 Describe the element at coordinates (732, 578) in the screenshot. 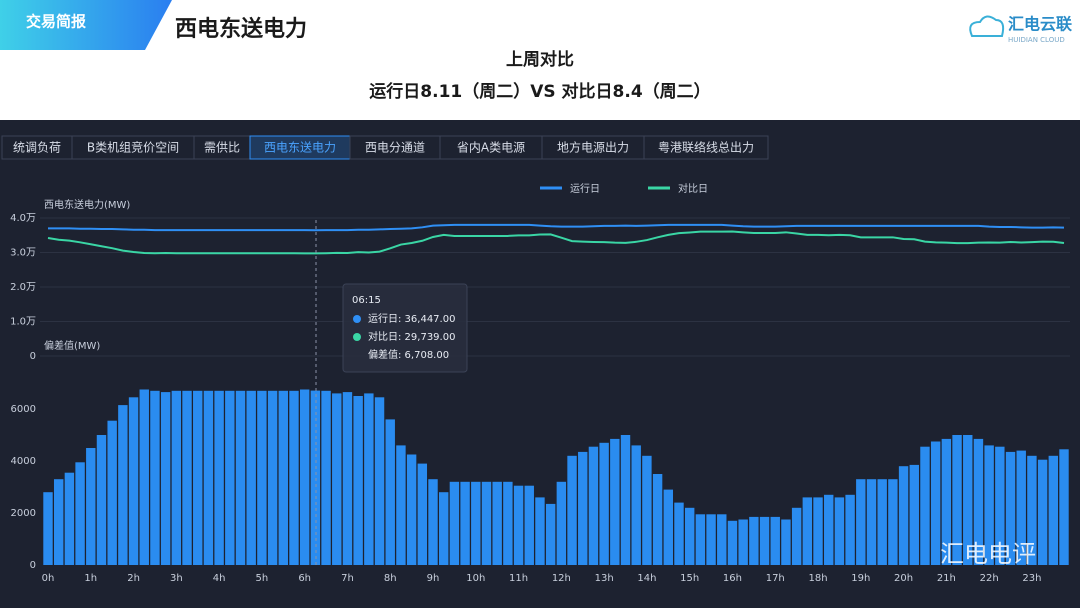

I see `x-tick-label: 16h` at that location.